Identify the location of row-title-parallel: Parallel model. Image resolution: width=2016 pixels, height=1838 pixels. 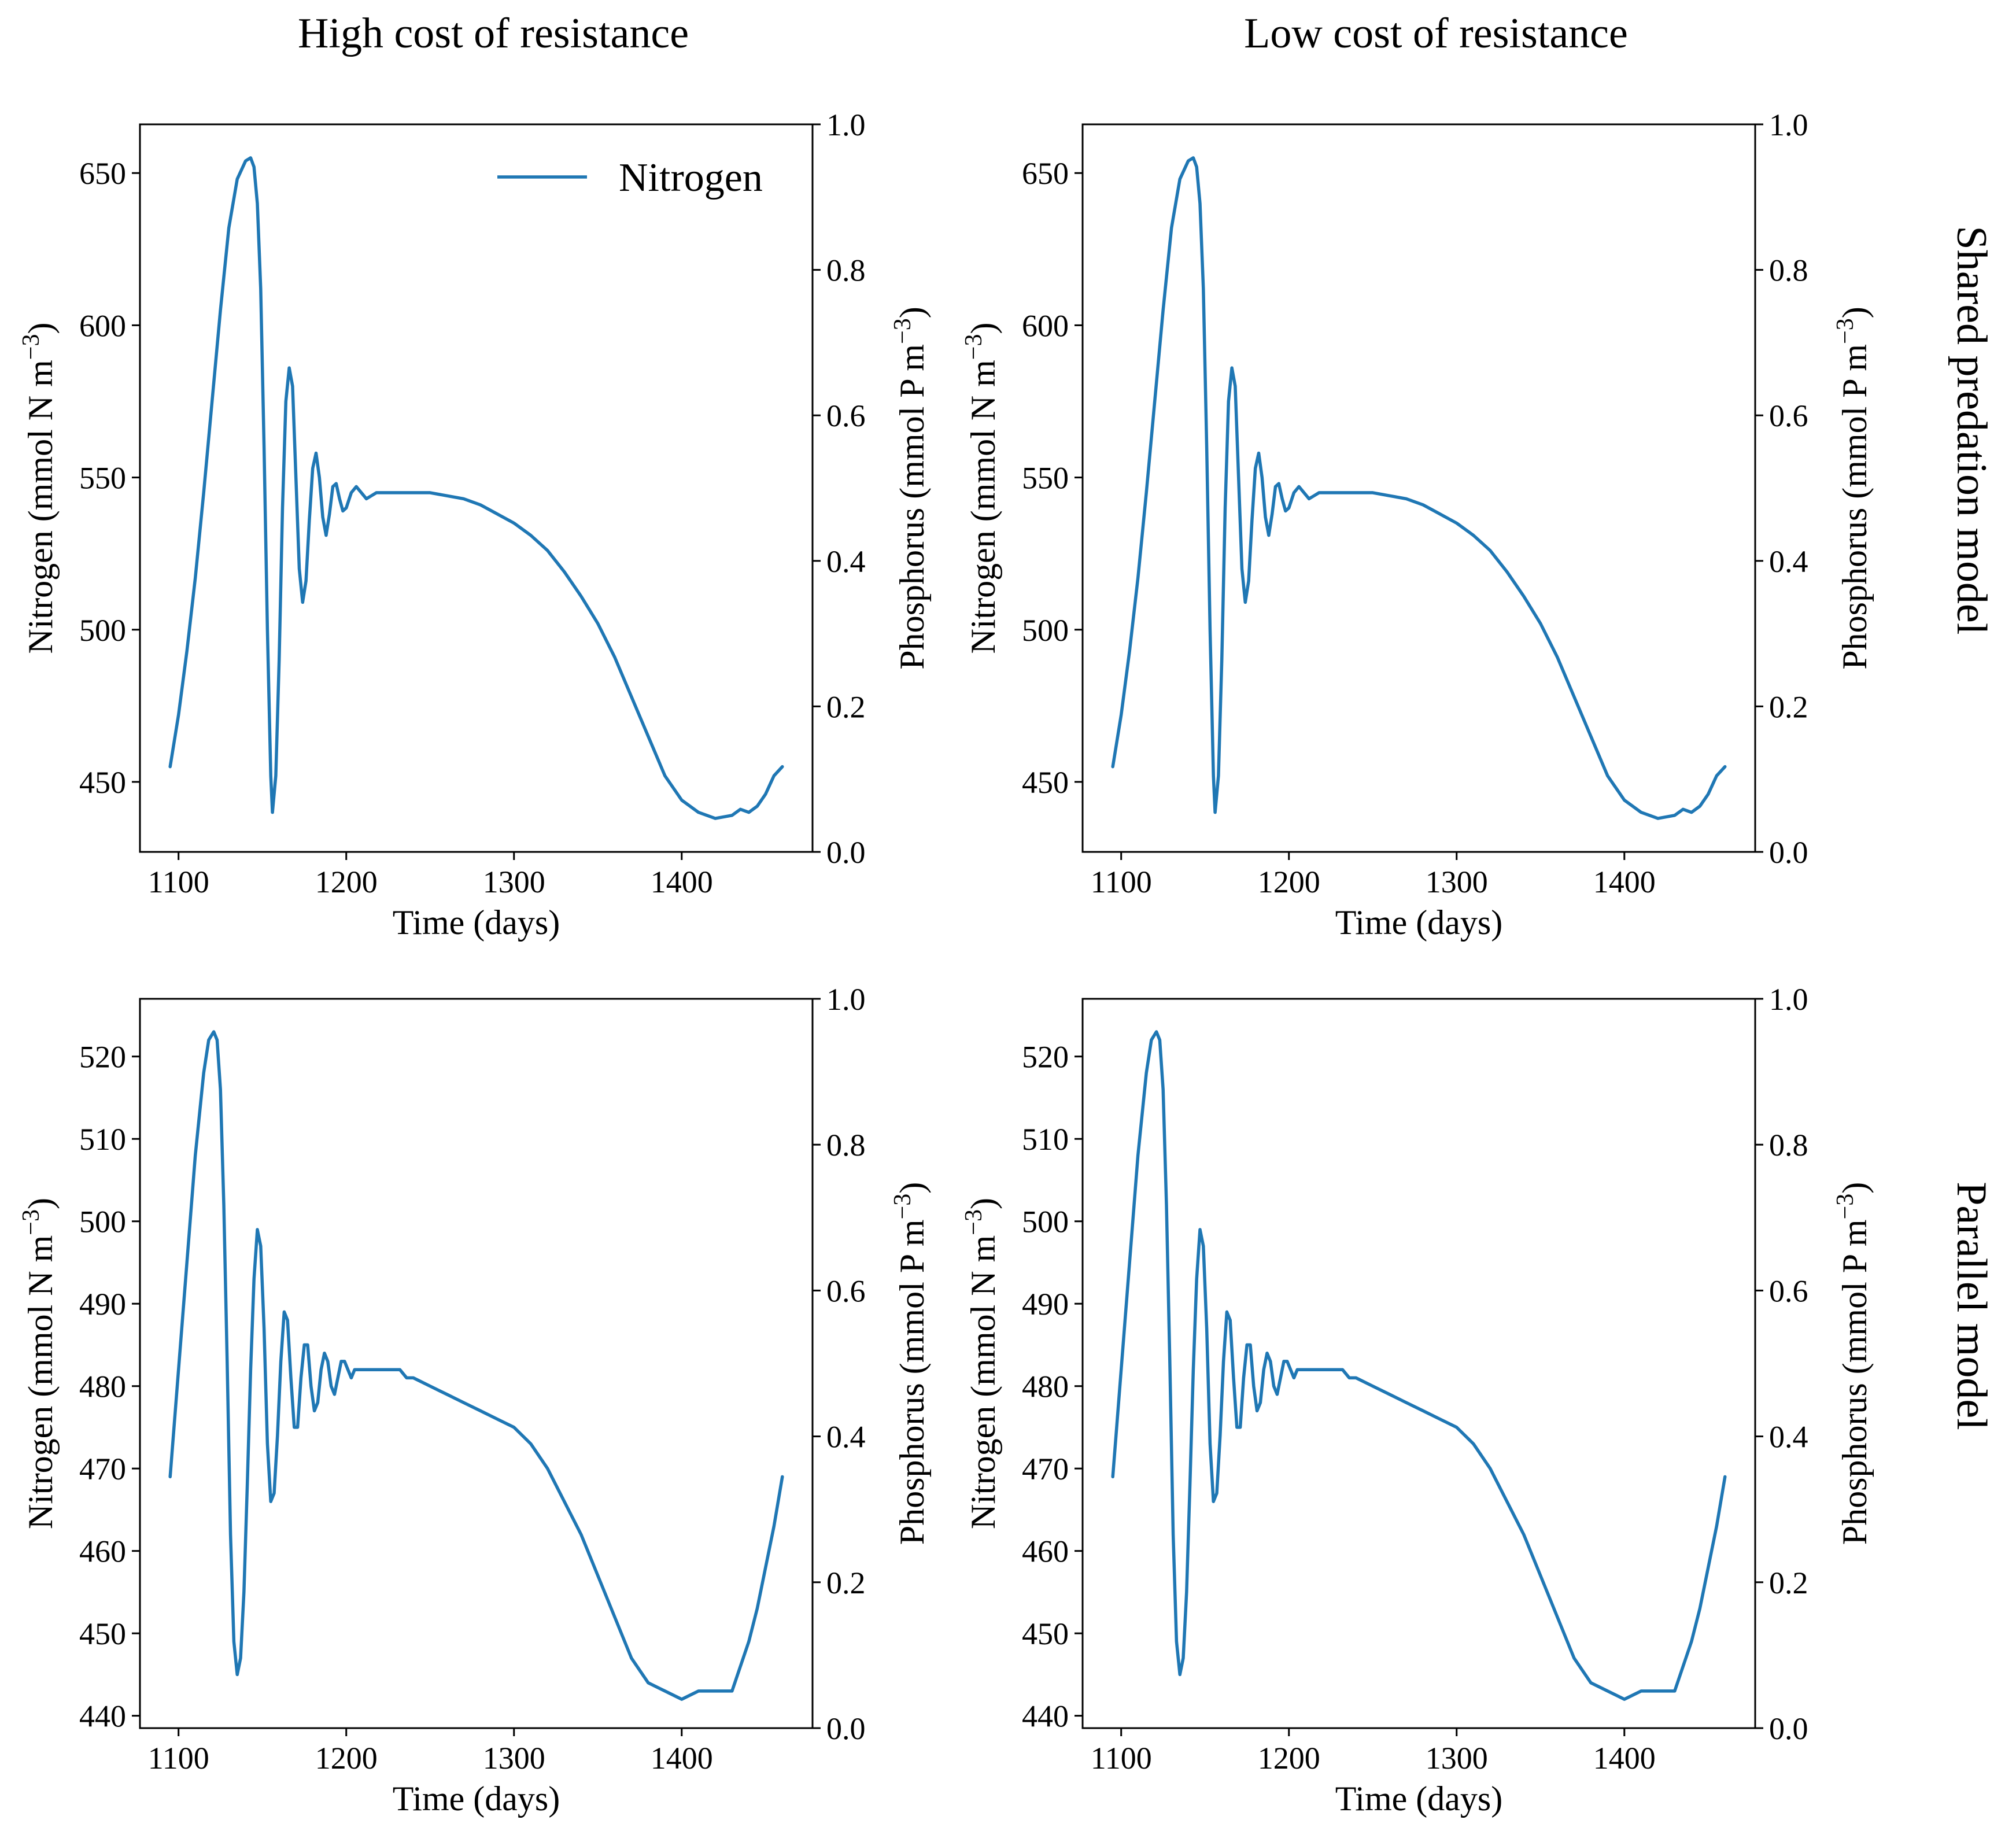
(1971, 1306).